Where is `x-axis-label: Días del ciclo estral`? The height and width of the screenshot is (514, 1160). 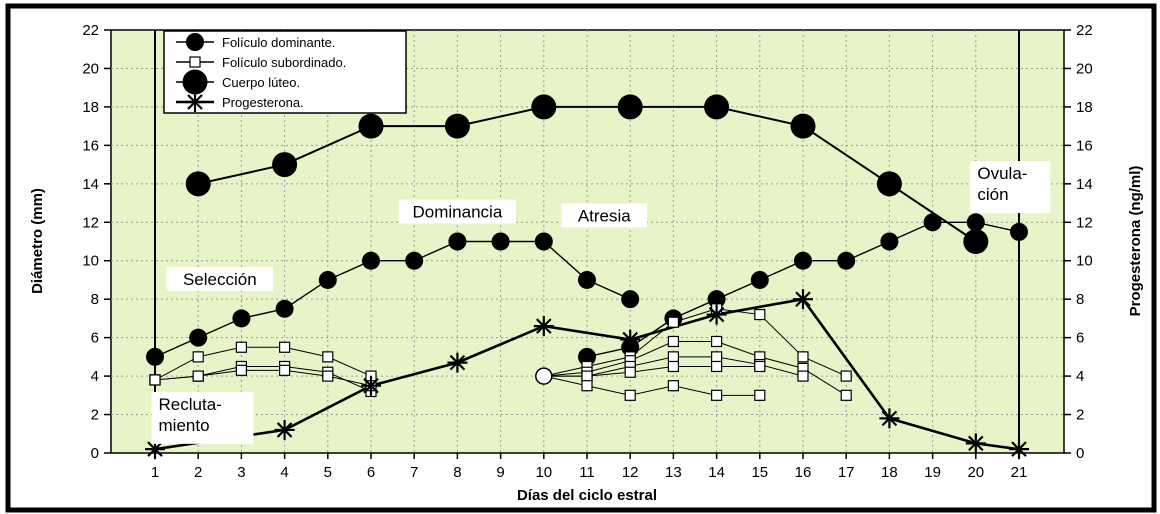
x-axis-label: Días del ciclo estral is located at coordinates (587, 495).